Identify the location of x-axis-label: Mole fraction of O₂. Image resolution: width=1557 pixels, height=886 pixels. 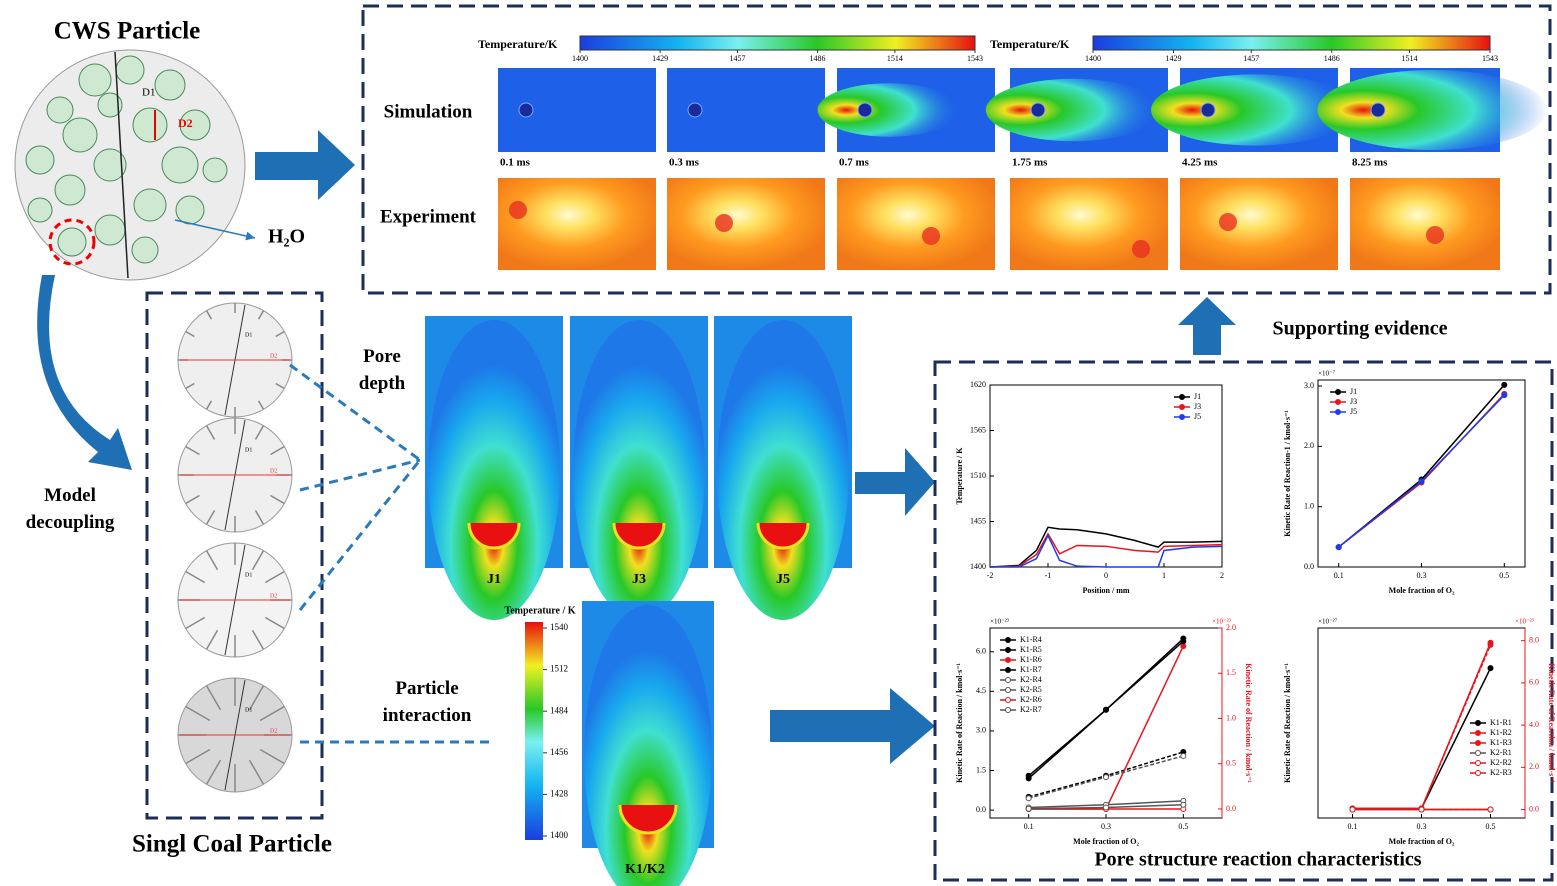
(1422, 590).